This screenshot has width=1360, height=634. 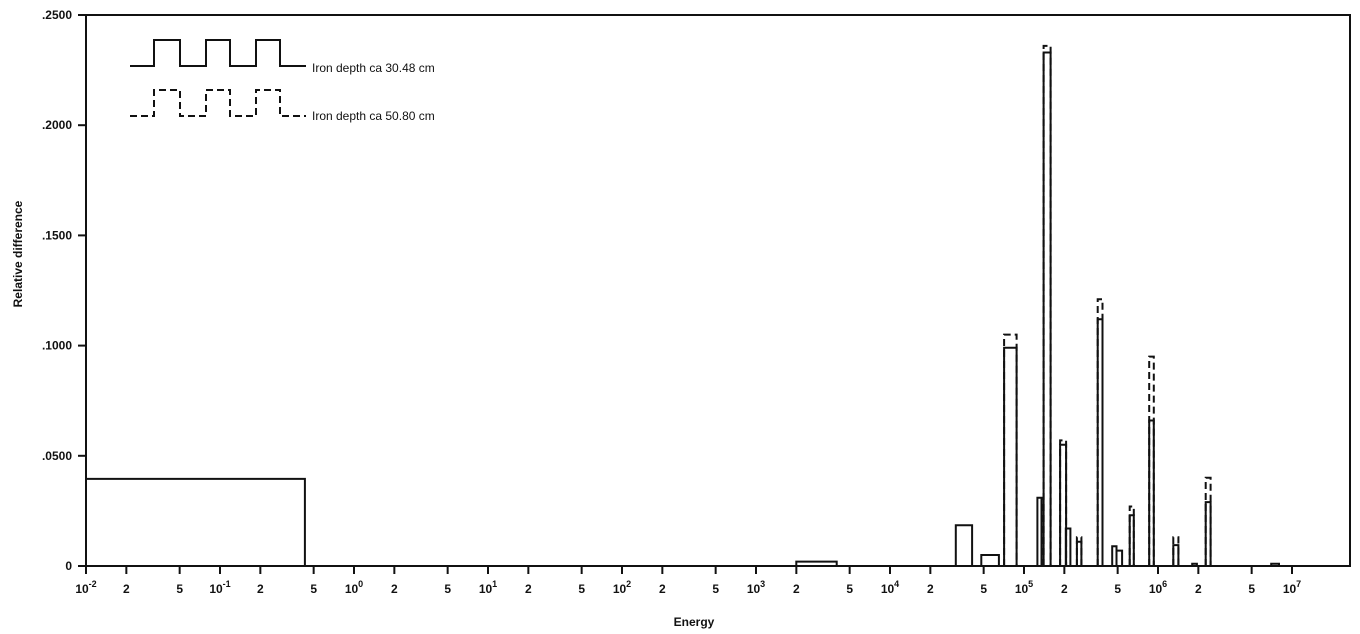 I want to click on x-tick-label: 10⁶, so click(x=1158, y=587).